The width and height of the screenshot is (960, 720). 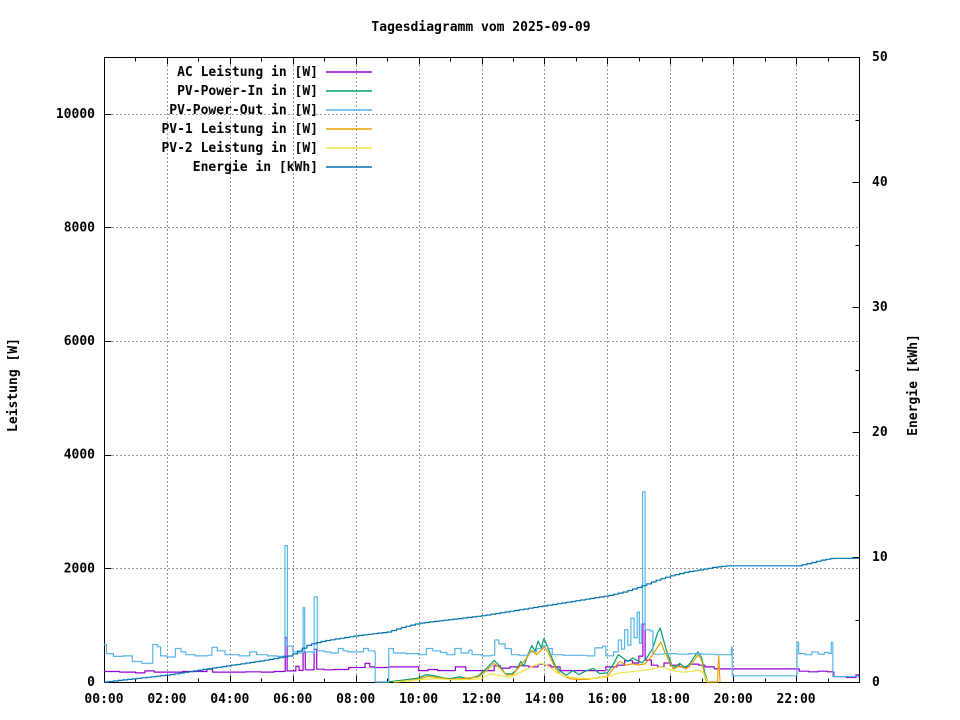 What do you see at coordinates (239, 148) in the screenshot?
I see `legend-label: PV-2 Leistung in [W]` at bounding box center [239, 148].